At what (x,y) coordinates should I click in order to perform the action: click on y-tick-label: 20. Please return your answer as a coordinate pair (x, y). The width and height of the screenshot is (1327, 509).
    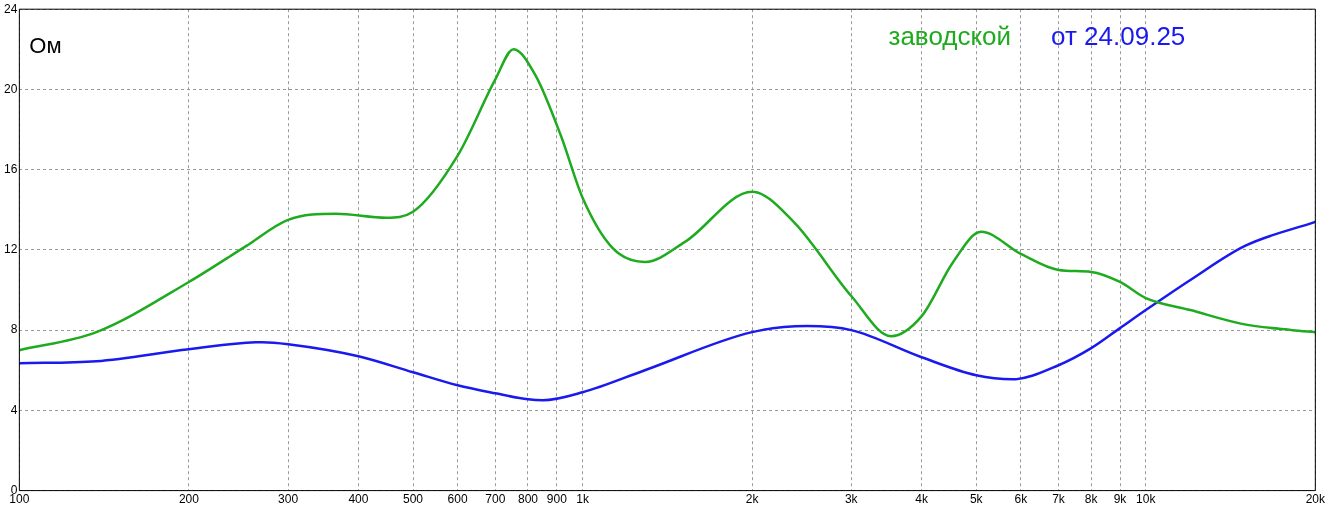
    Looking at the image, I should click on (10, 88).